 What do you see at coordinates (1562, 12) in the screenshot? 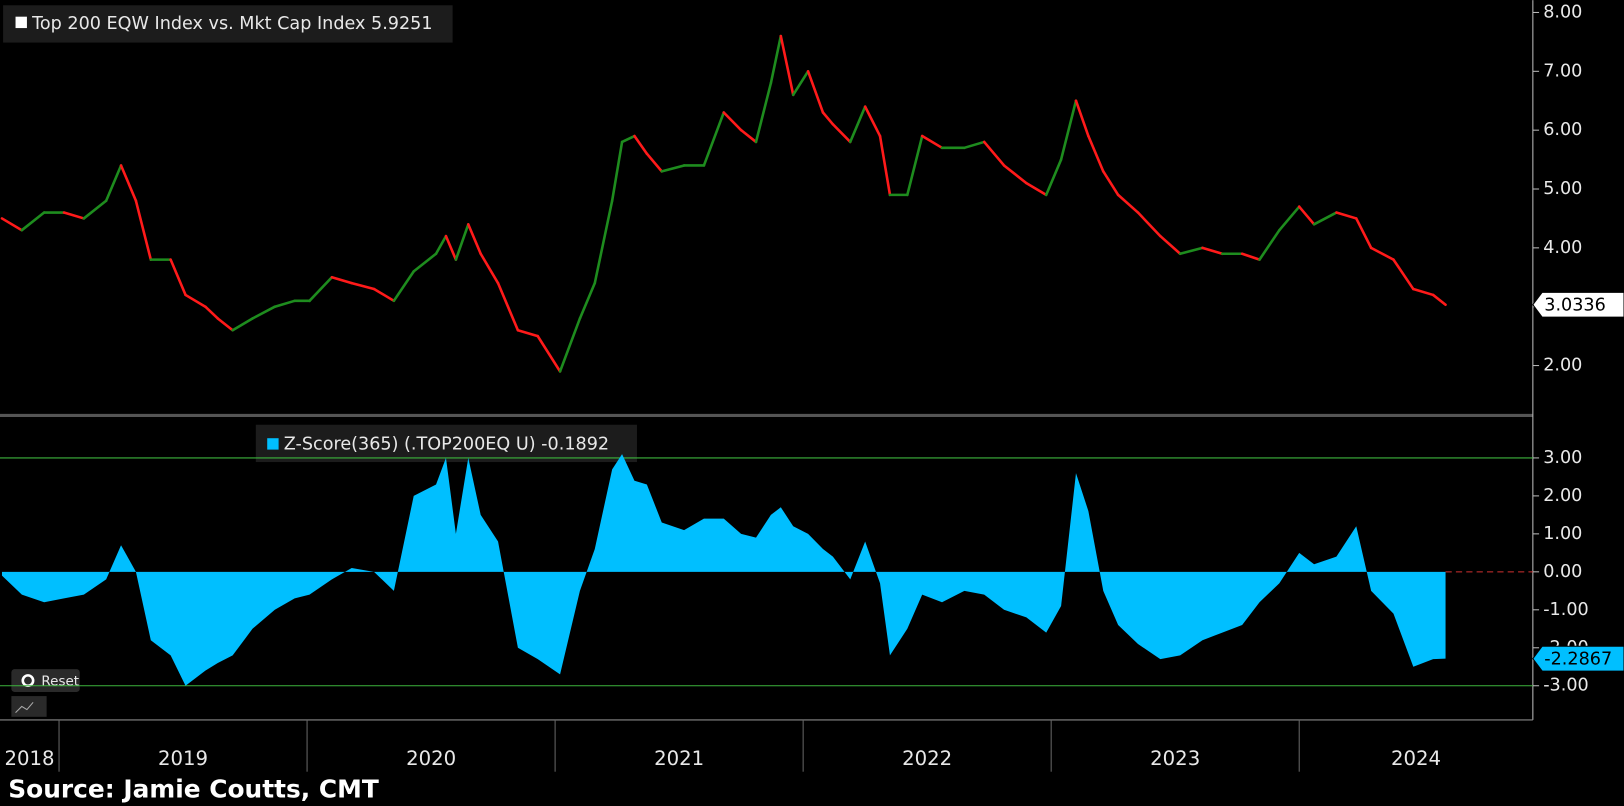
I see `y-tick-label: 8.00` at bounding box center [1562, 12].